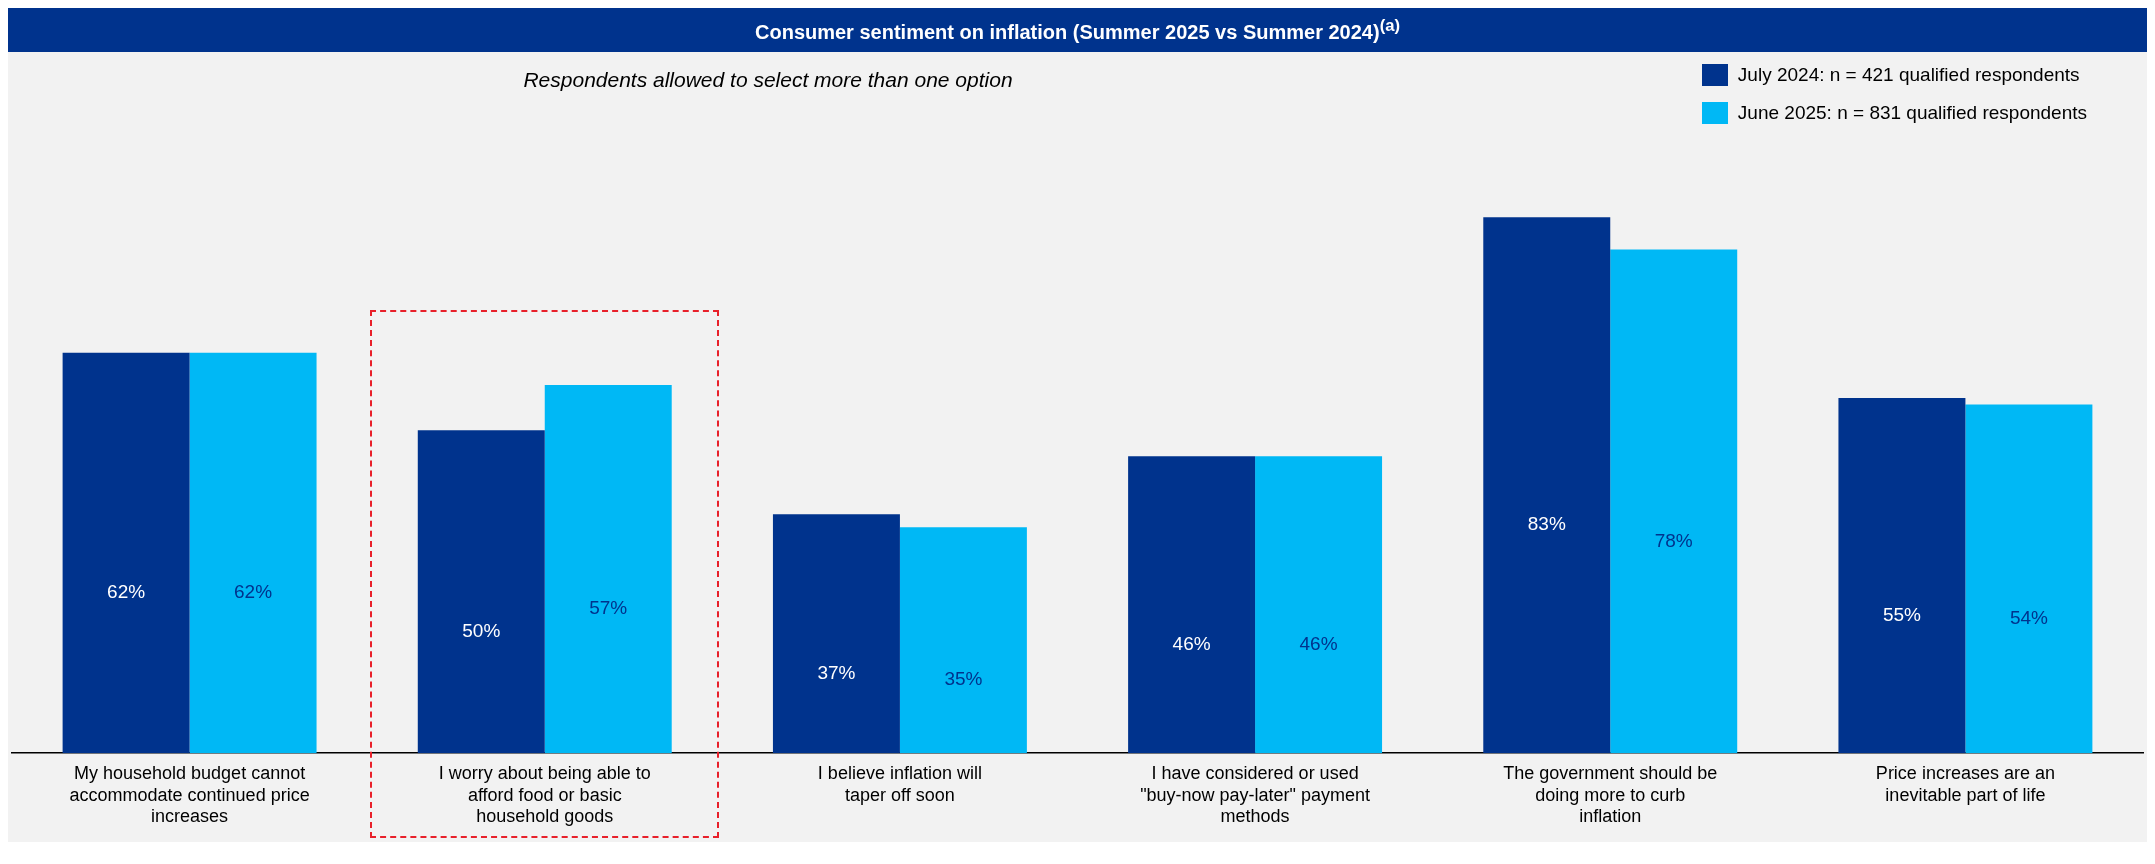 Image resolution: width=2155 pixels, height=864 pixels. Describe the element at coordinates (1546, 524) in the screenshot. I see `data-label: 83%` at that location.